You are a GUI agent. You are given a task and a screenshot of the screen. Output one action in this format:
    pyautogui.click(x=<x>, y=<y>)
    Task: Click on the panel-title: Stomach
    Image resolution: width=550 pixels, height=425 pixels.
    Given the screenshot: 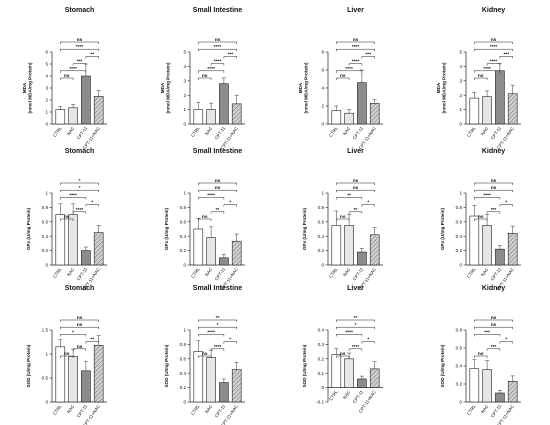 What is the action you would take?
    pyautogui.click(x=80, y=288)
    